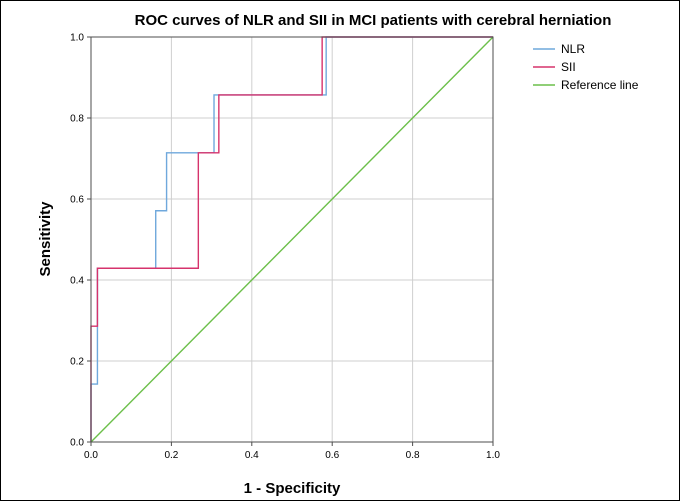 The height and width of the screenshot is (501, 680). Describe the element at coordinates (77, 362) in the screenshot. I see `y-tick-label: 0.2` at that location.